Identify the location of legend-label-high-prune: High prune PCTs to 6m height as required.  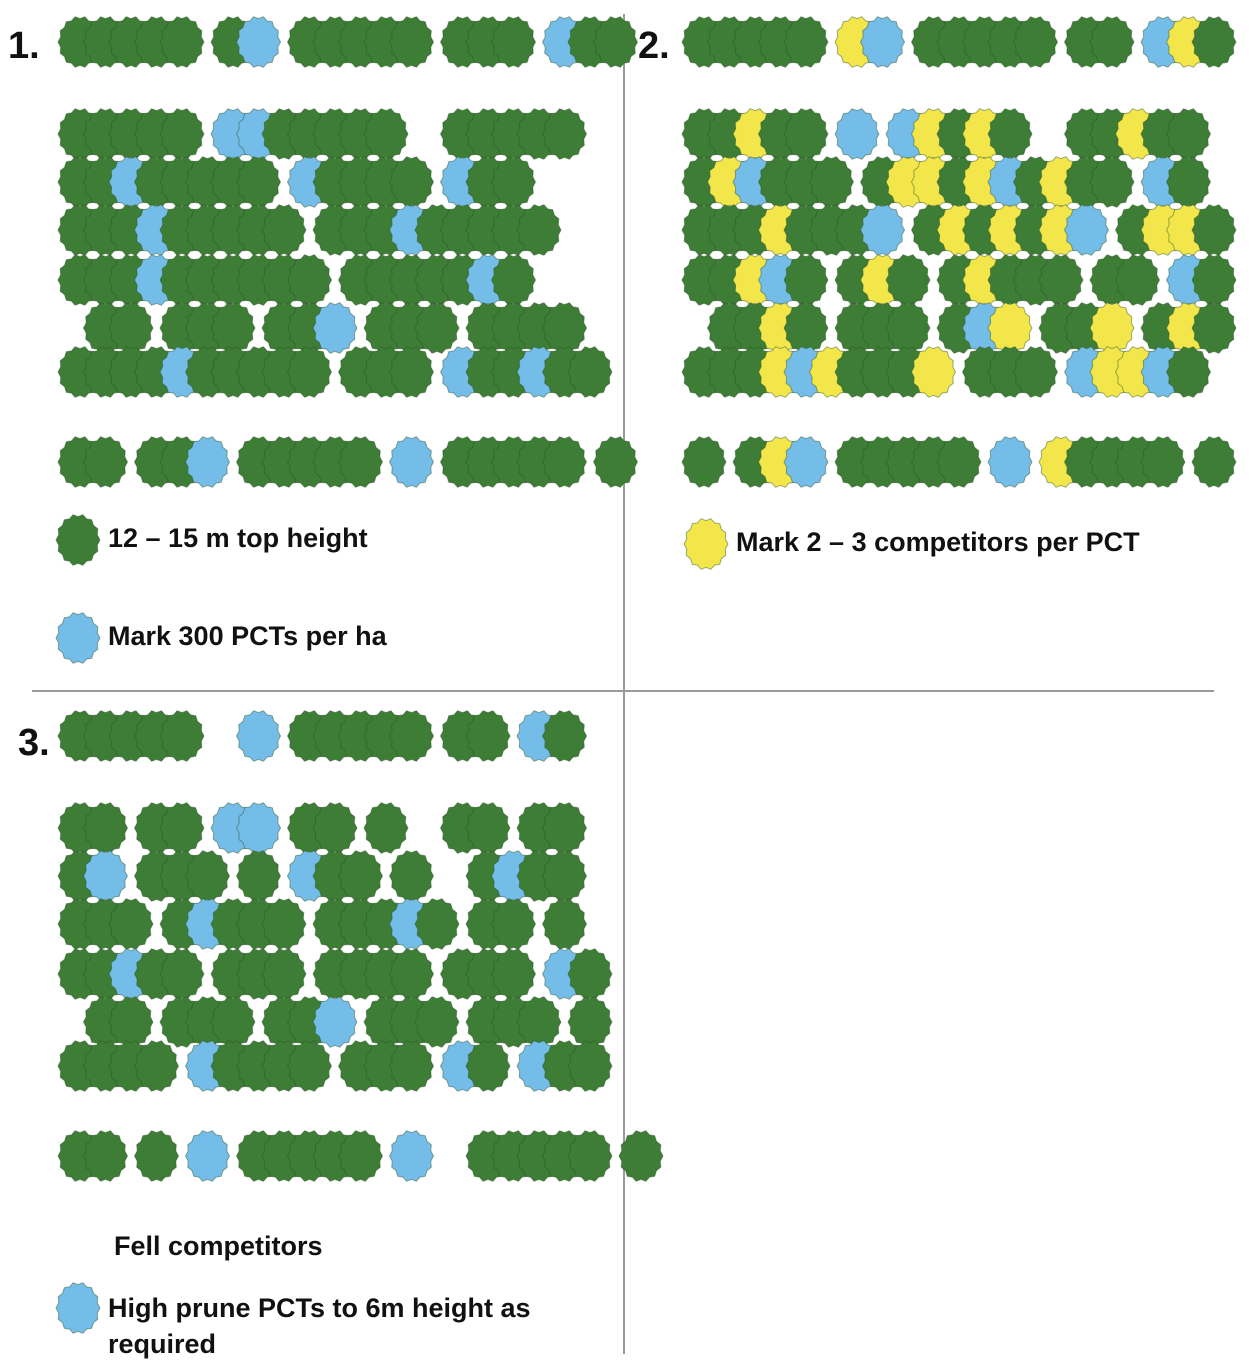
(319, 1326).